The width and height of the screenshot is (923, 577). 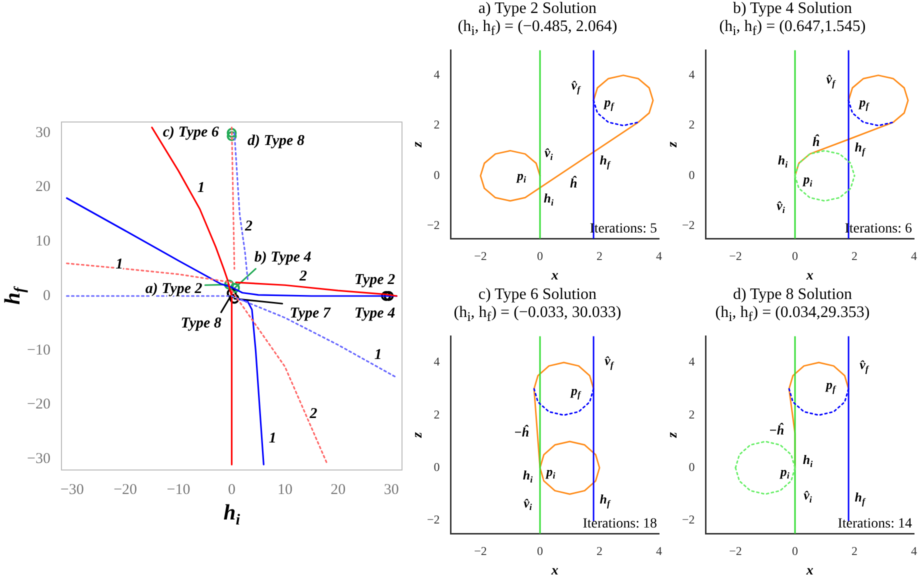 I want to click on annotation: Type 7, so click(x=310, y=313).